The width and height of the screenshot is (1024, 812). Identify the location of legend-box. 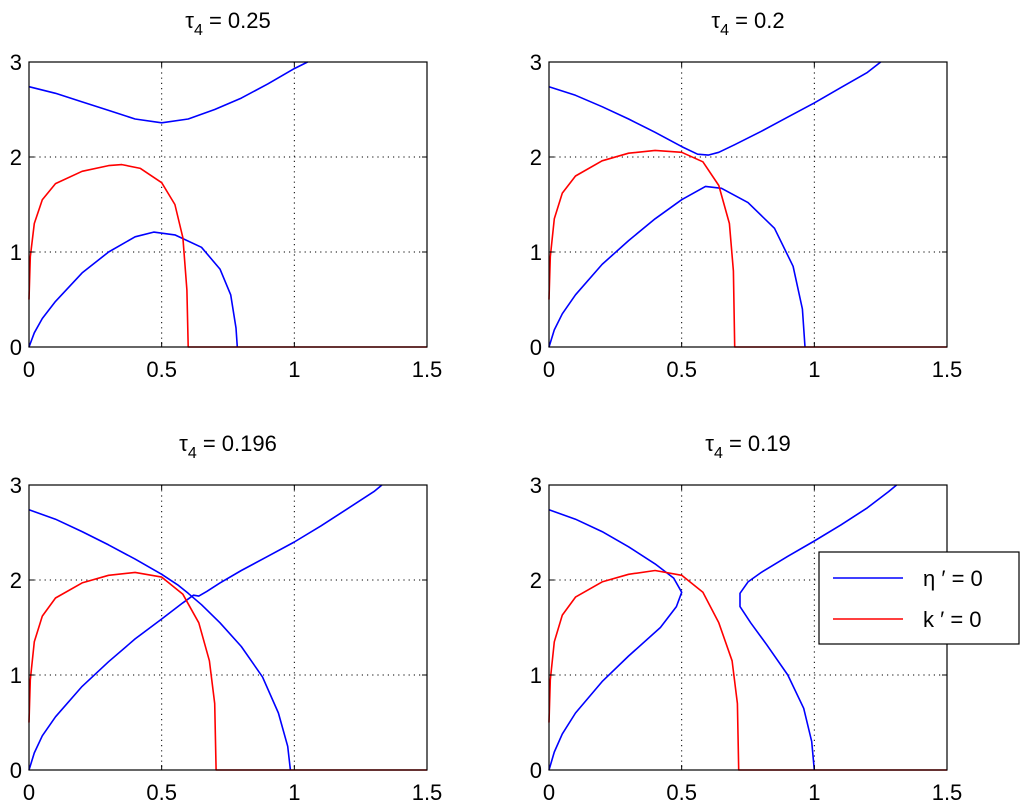
(919, 598).